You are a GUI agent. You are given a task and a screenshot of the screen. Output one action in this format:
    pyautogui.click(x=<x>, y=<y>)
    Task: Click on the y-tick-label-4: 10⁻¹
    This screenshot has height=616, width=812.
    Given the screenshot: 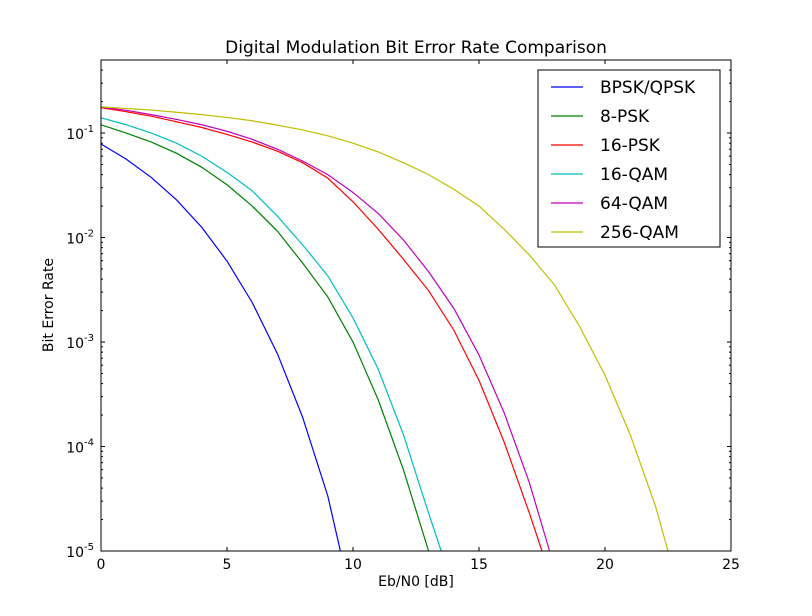 What is the action you would take?
    pyautogui.click(x=80, y=133)
    